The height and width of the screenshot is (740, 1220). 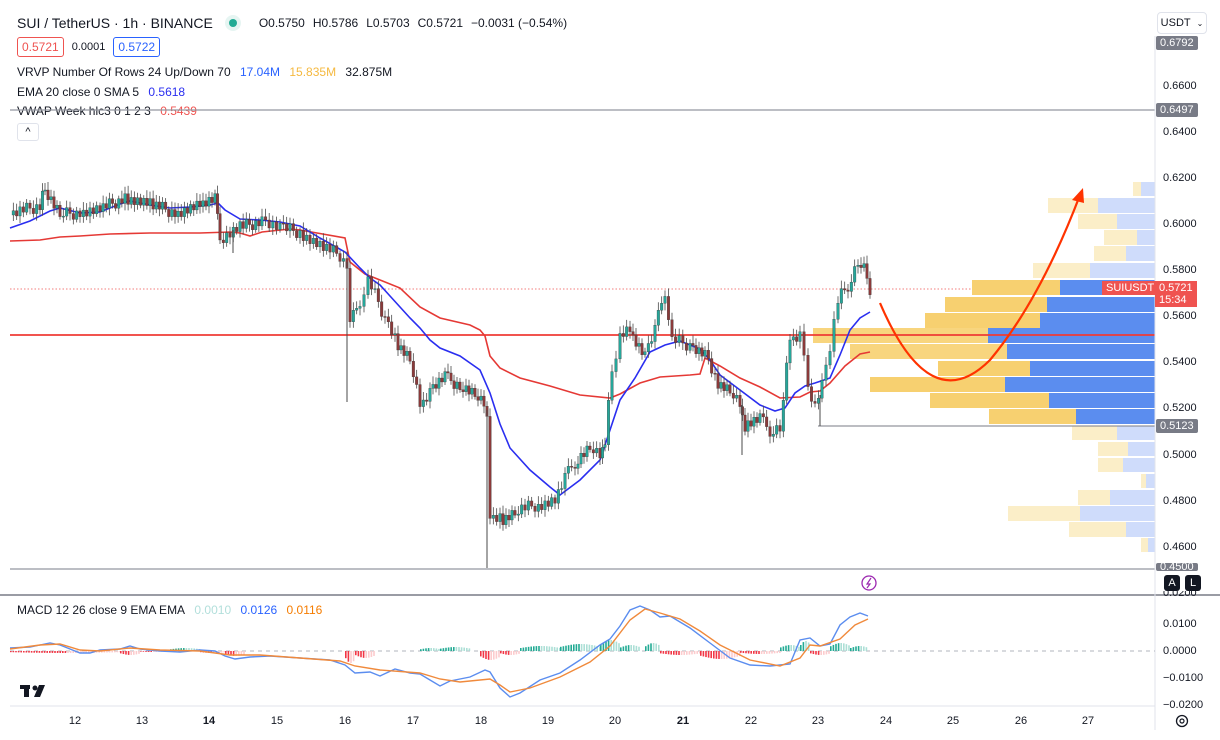 I want to click on bid-ask-row: 0.5721 0.0001 0.5722, so click(x=89, y=47).